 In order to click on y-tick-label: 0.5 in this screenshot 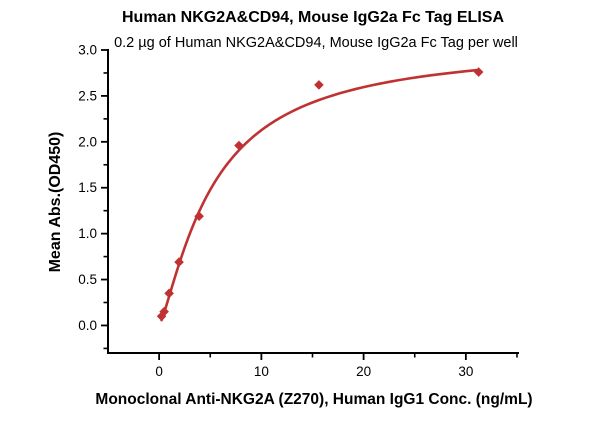, I will do `click(87, 279)`.